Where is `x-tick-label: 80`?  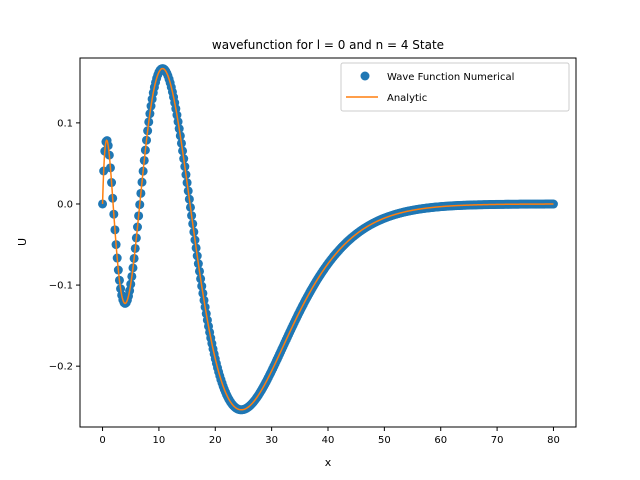
x-tick-label: 80 is located at coordinates (553, 440).